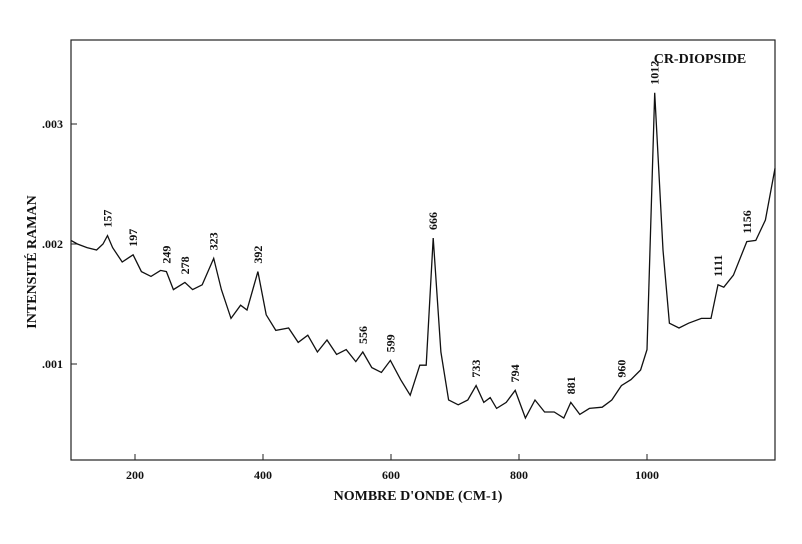 The image size is (802, 544). What do you see at coordinates (133, 238) in the screenshot?
I see `peak-label: 197` at bounding box center [133, 238].